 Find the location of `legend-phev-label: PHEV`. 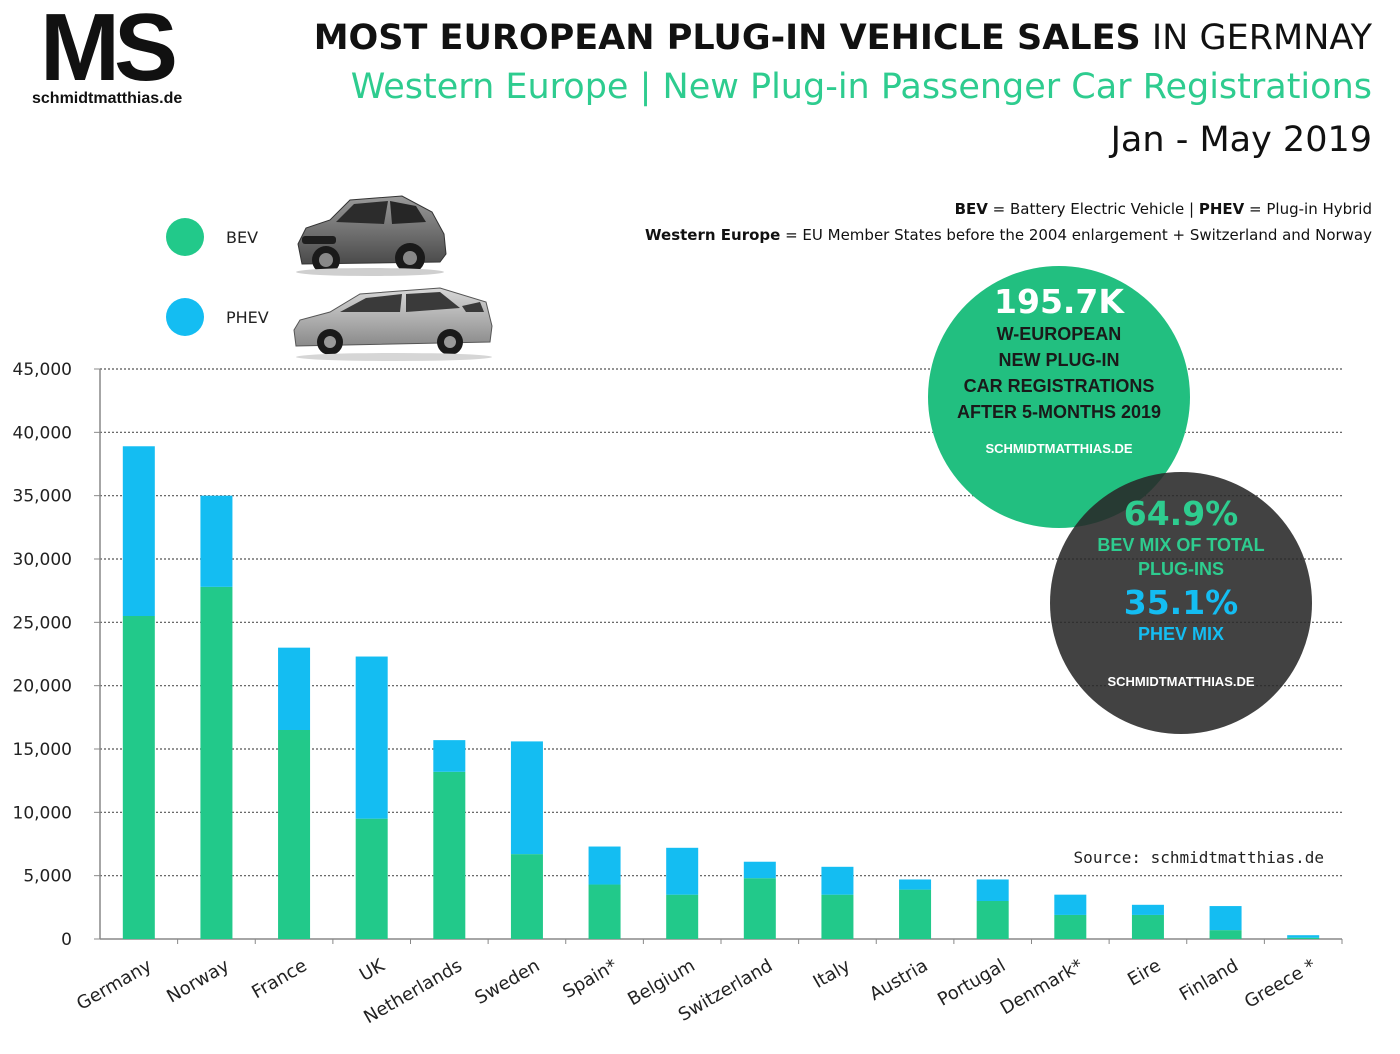

legend-phev-label: PHEV is located at coordinates (247, 317).